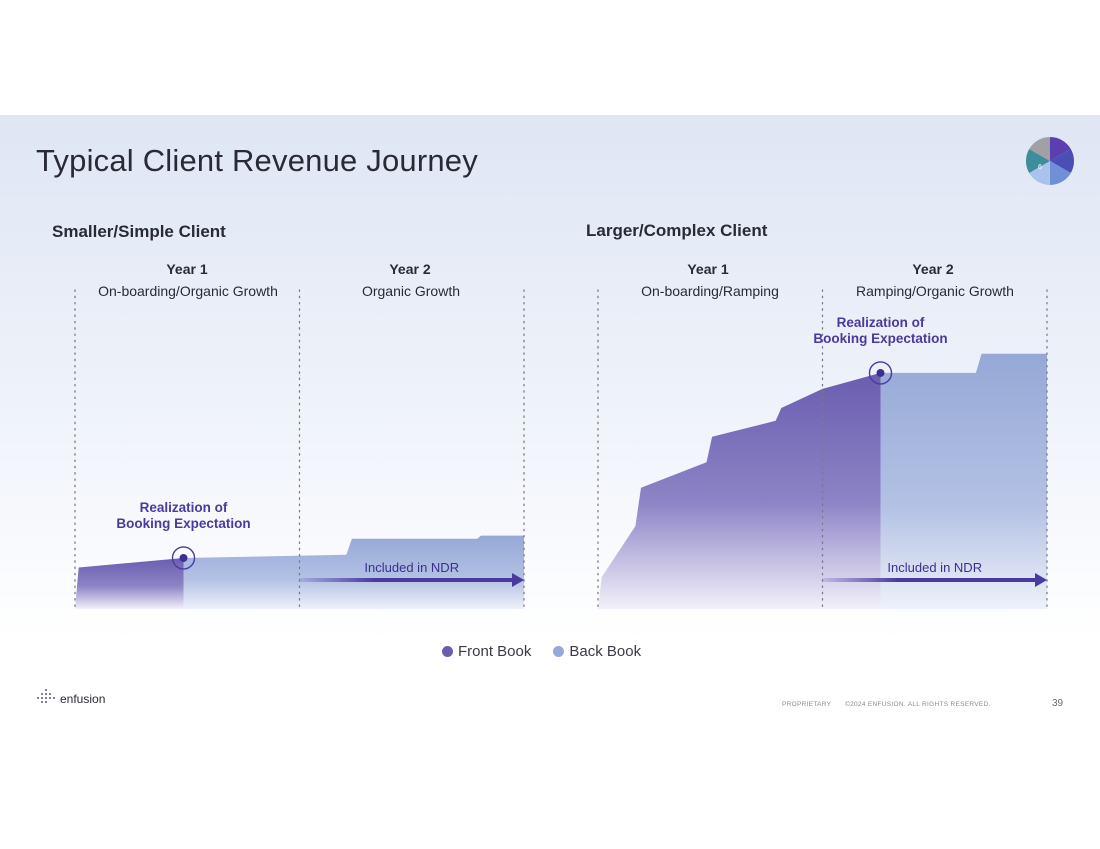  What do you see at coordinates (935, 291) in the screenshot?
I see `period-subtitle: Ramping/Organic Growth` at bounding box center [935, 291].